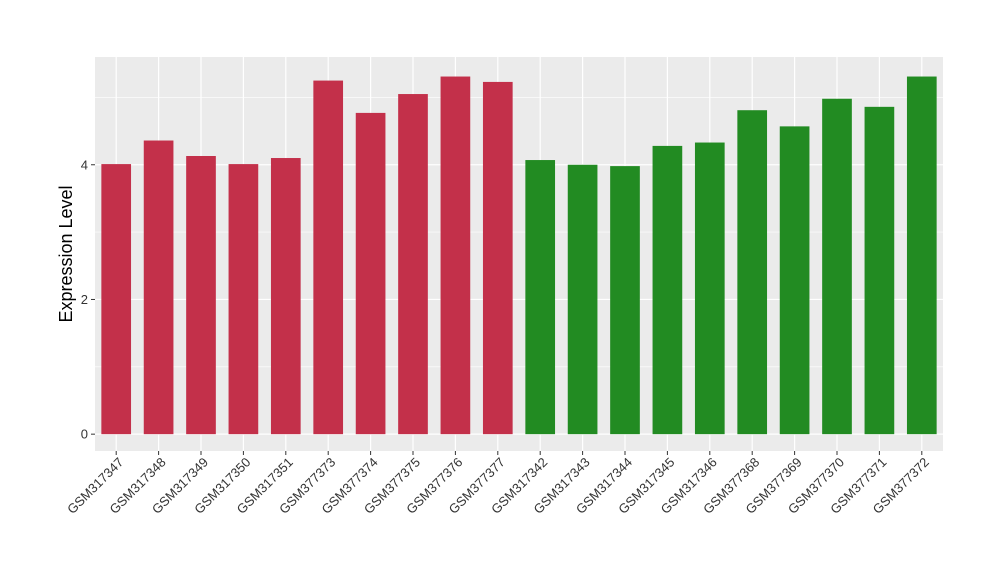 The width and height of the screenshot is (1000, 580). Describe the element at coordinates (84, 434) in the screenshot. I see `y-tick-label: 0` at that location.